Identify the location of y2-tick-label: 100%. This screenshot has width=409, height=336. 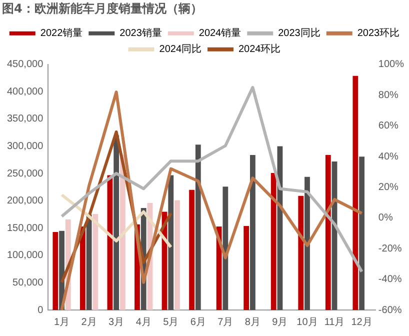
(391, 64).